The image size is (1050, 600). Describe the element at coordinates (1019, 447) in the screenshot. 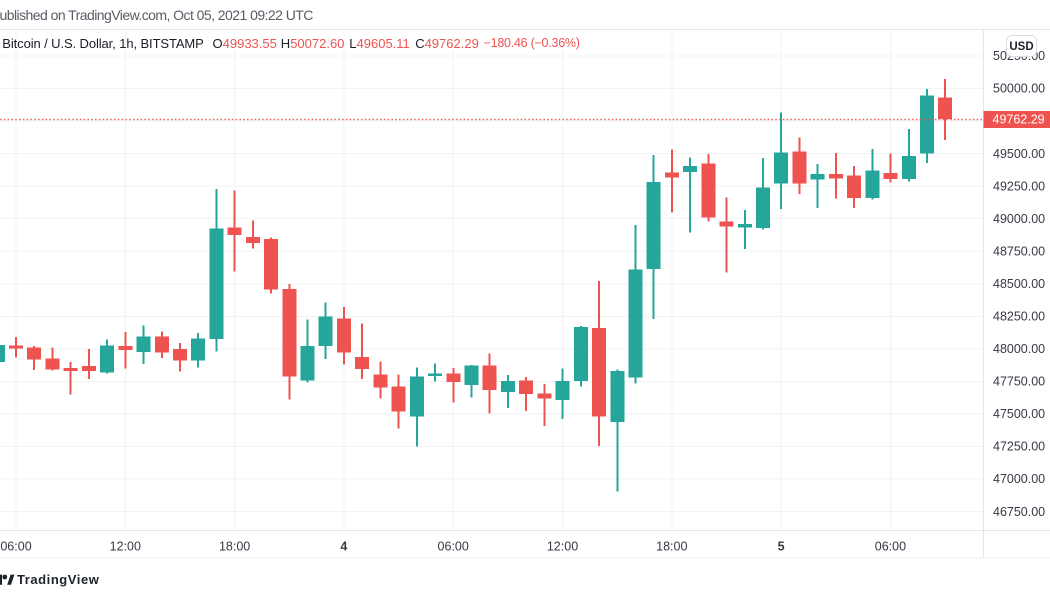

I see `svg-text: 47250.00` at that location.